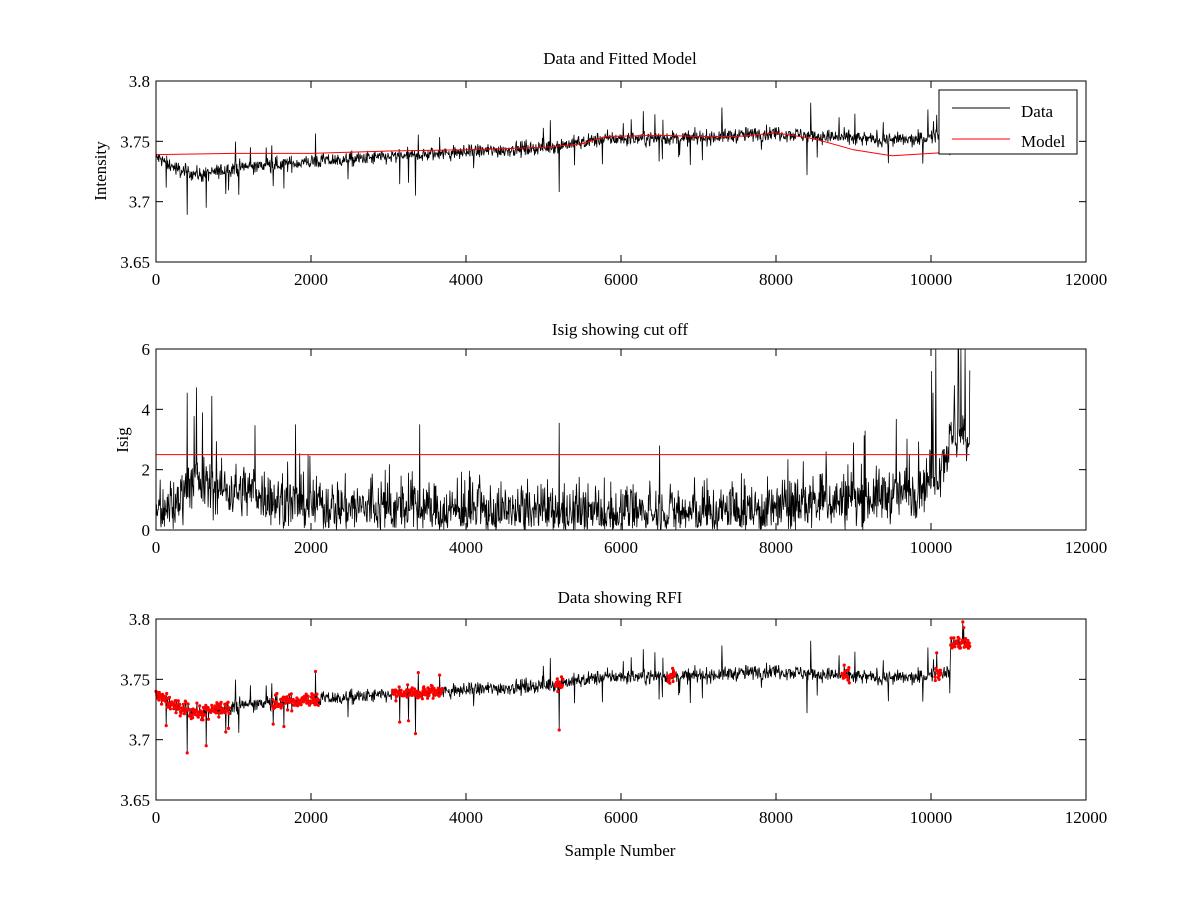 The width and height of the screenshot is (1200, 905). I want to click on panel-1-xtick-label: 8000, so click(776, 279).